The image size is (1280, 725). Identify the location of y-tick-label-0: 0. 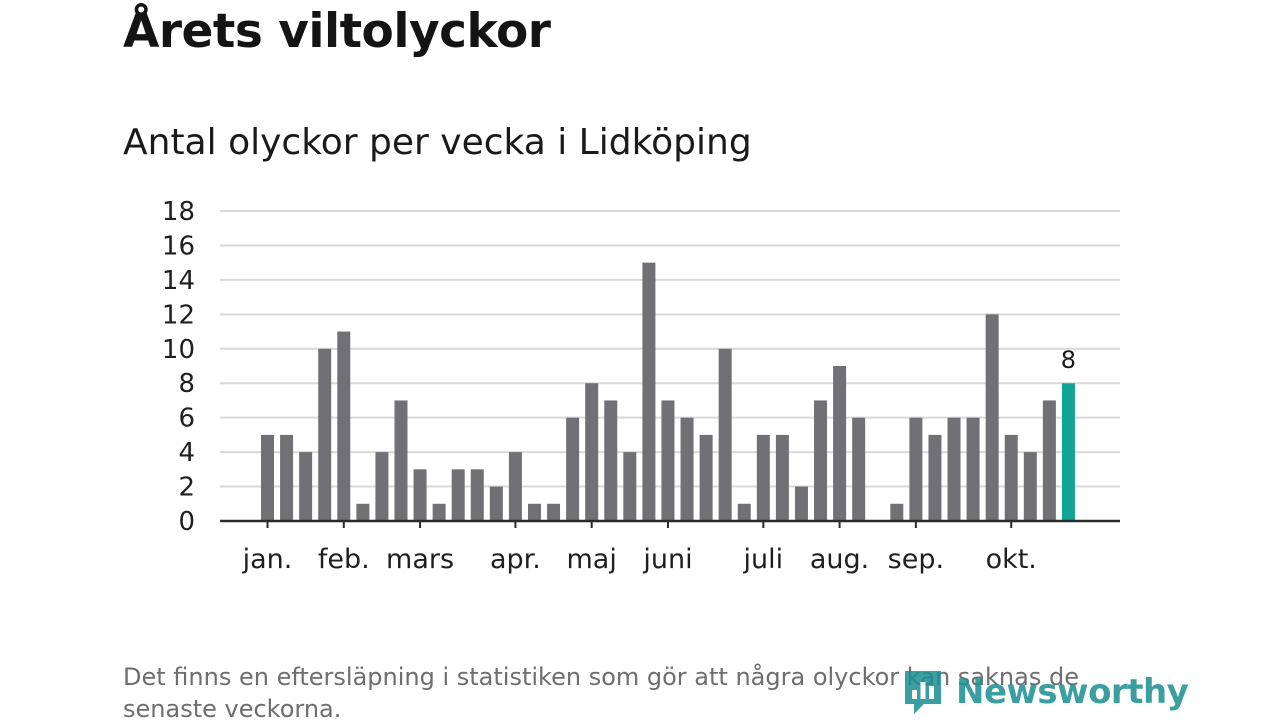
(186, 522).